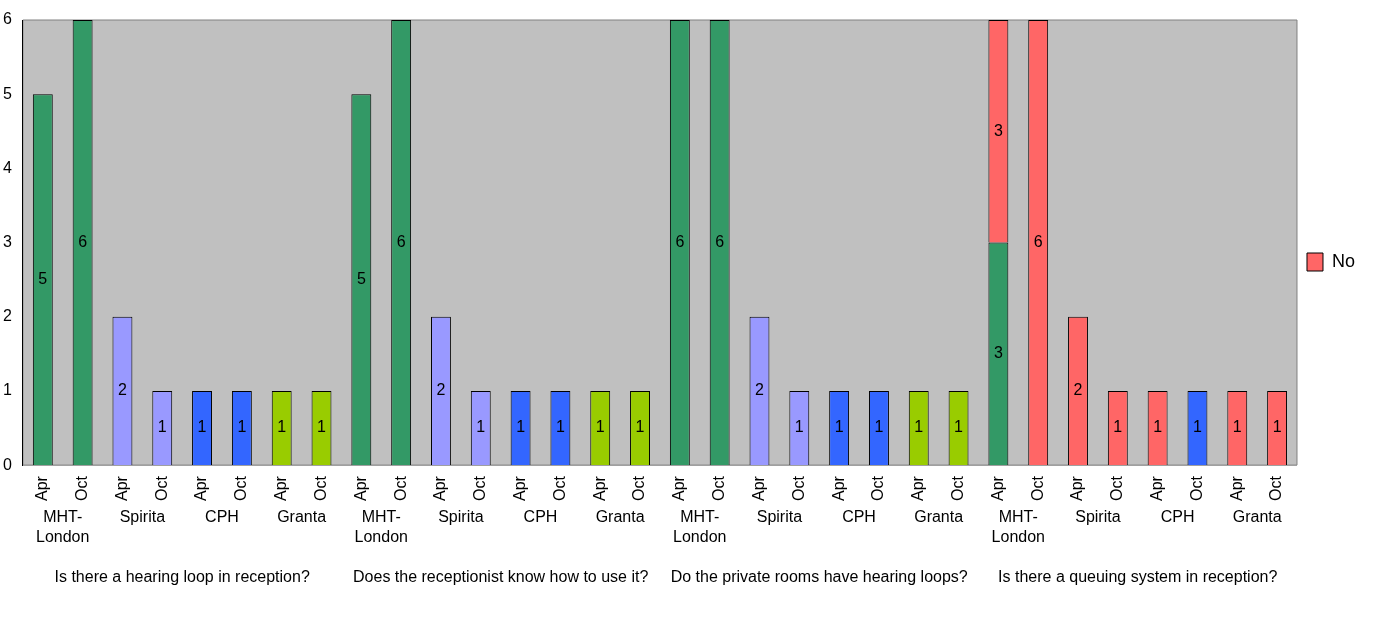 The height and width of the screenshot is (634, 1375). I want to click on y-tick-label: 0, so click(7, 464).